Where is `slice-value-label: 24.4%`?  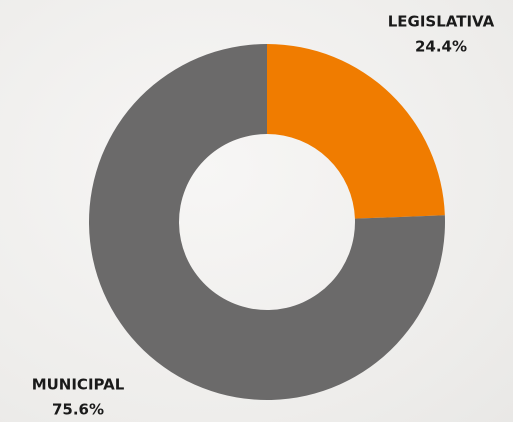 slice-value-label: 24.4% is located at coordinates (441, 47).